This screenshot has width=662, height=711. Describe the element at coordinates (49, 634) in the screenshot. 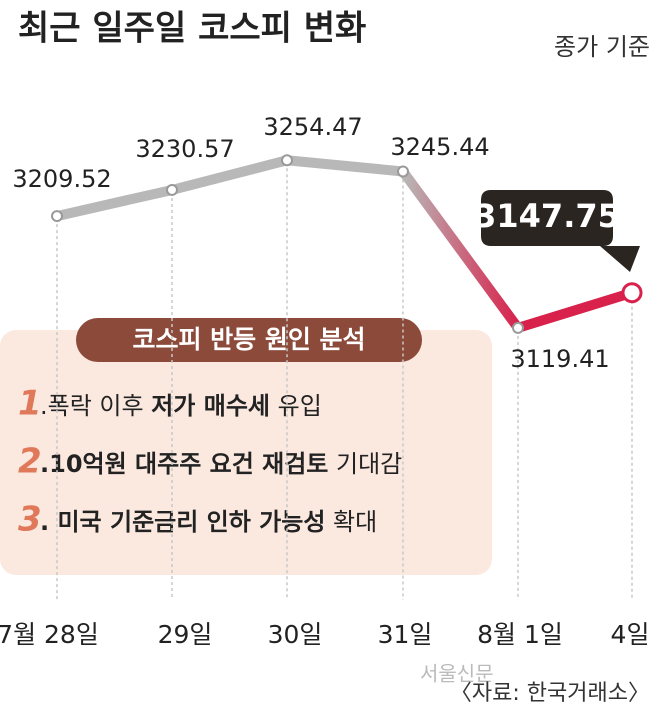

I see `x-tick-label: 7월 28일` at that location.